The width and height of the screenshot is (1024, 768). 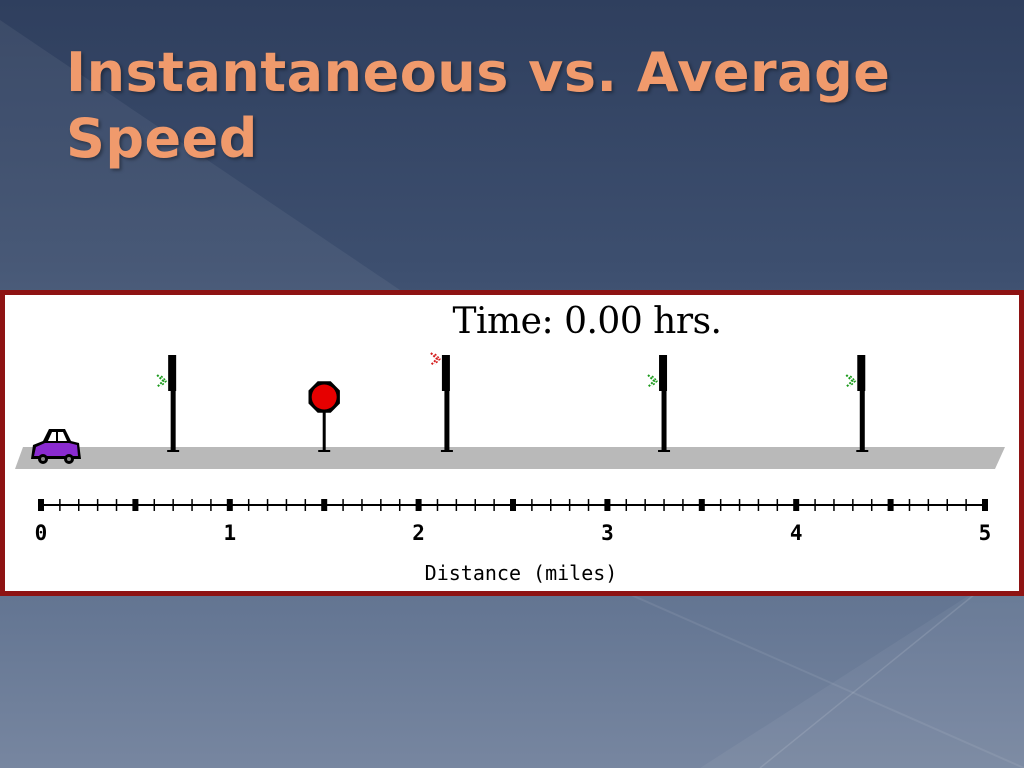 I want to click on tick-label-5: 5, so click(x=985, y=533).